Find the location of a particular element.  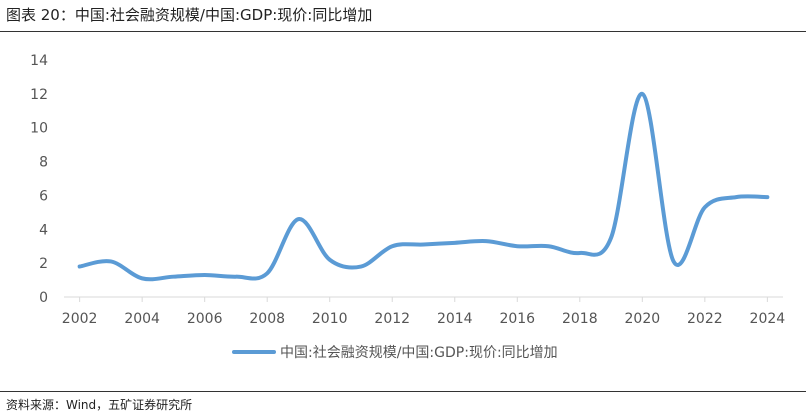

x-tick-label: 2006 is located at coordinates (205, 319).